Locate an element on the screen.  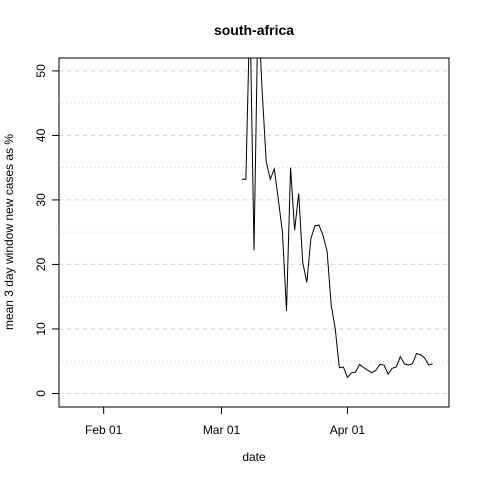
y-tick-label: 0 is located at coordinates (41, 393).